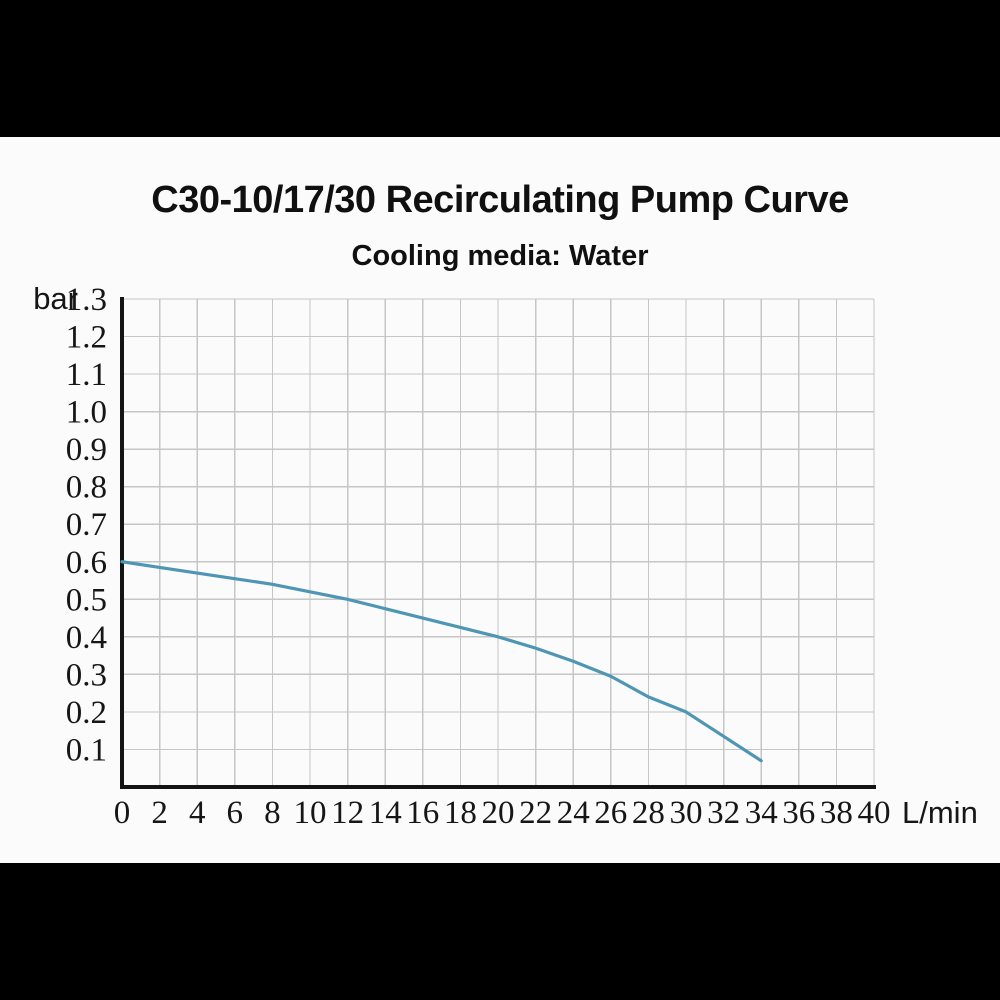  Describe the element at coordinates (836, 813) in the screenshot. I see `x-tick-label: 38` at that location.